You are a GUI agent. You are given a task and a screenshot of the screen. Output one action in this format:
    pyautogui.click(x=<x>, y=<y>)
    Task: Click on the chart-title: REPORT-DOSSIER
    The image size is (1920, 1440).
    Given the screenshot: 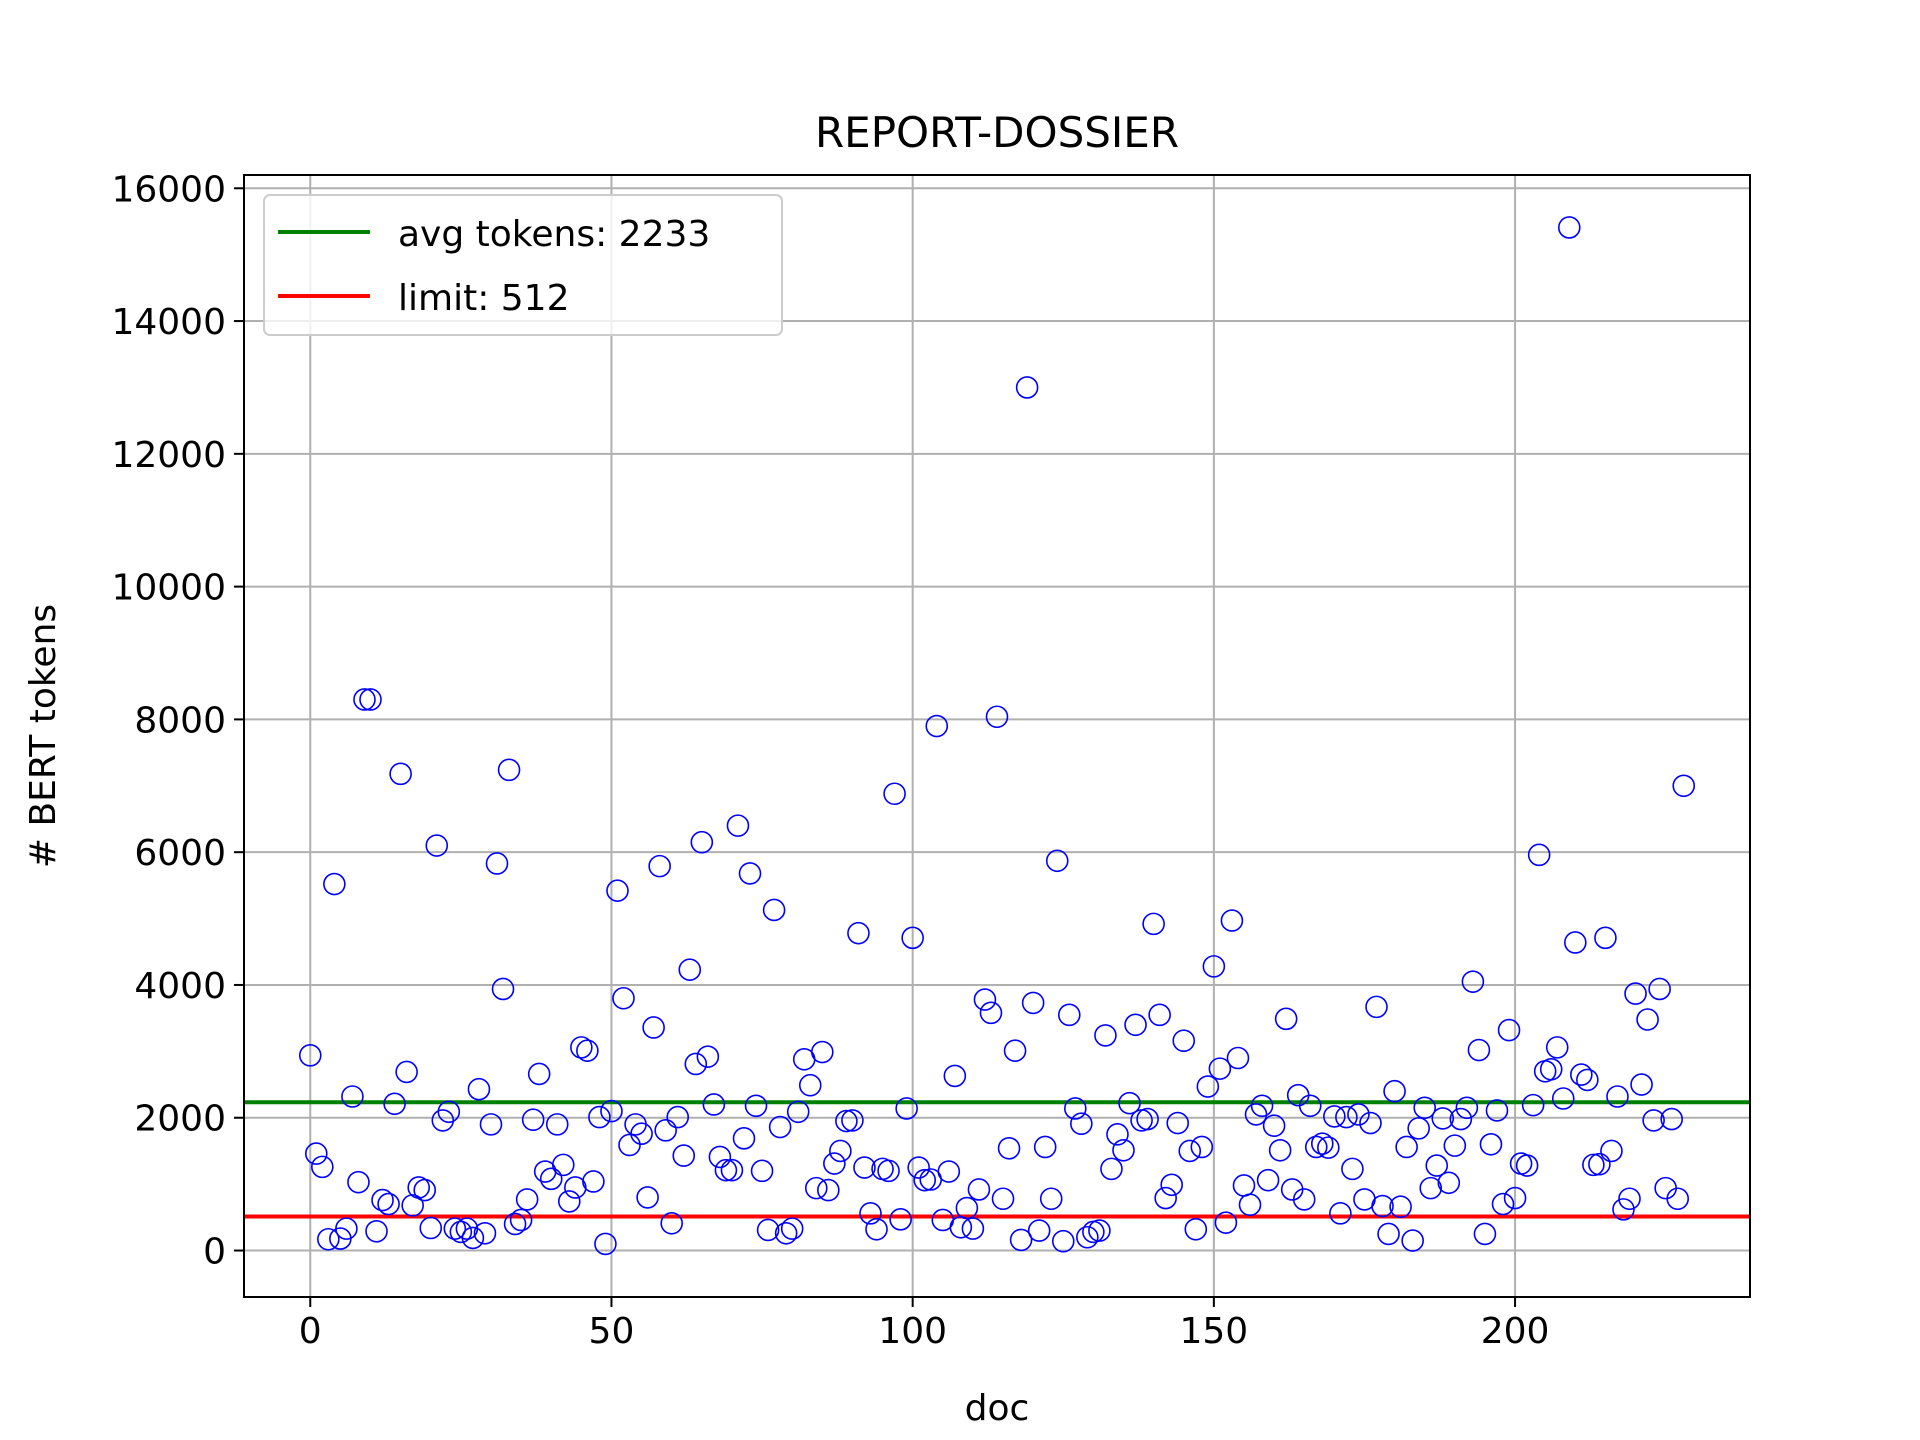 What is the action you would take?
    pyautogui.click(x=997, y=132)
    